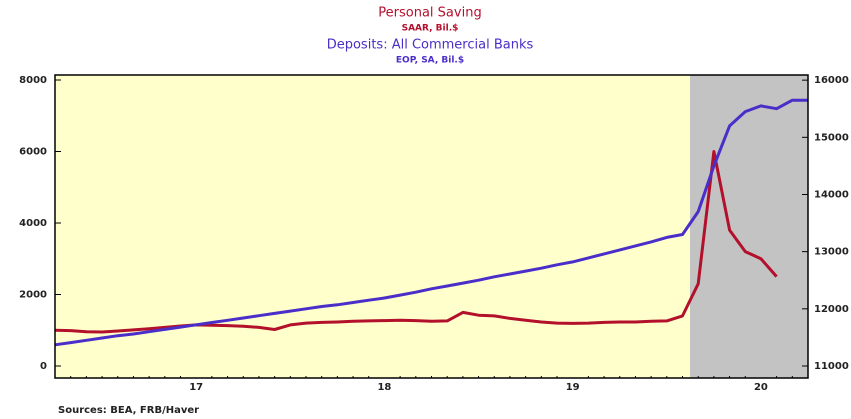 The height and width of the screenshot is (419, 851). Describe the element at coordinates (430, 61) in the screenshot. I see `series-units: EOP, SA, Bil.$` at that location.